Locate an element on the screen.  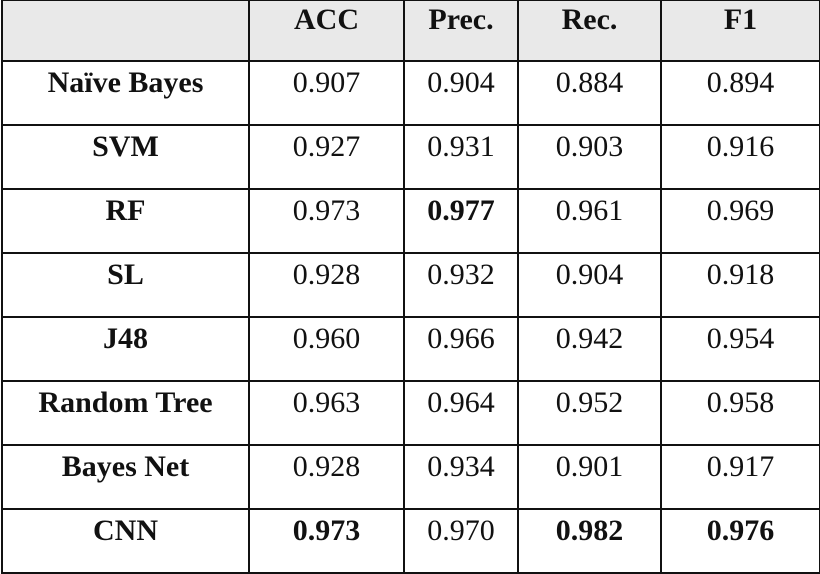
metric-cell: 0.969 is located at coordinates (740, 221).